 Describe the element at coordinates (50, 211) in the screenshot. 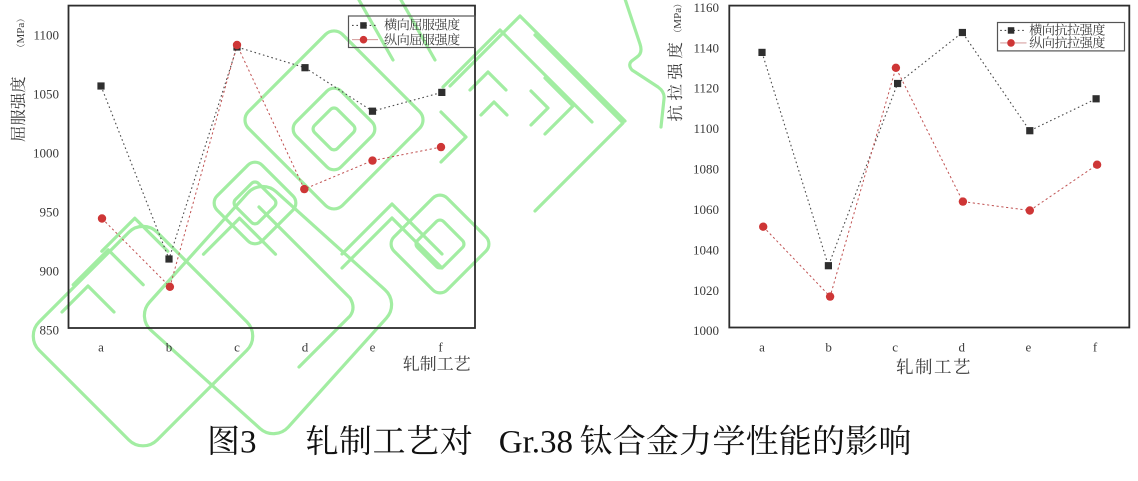

I see `svg-text: 950` at that location.